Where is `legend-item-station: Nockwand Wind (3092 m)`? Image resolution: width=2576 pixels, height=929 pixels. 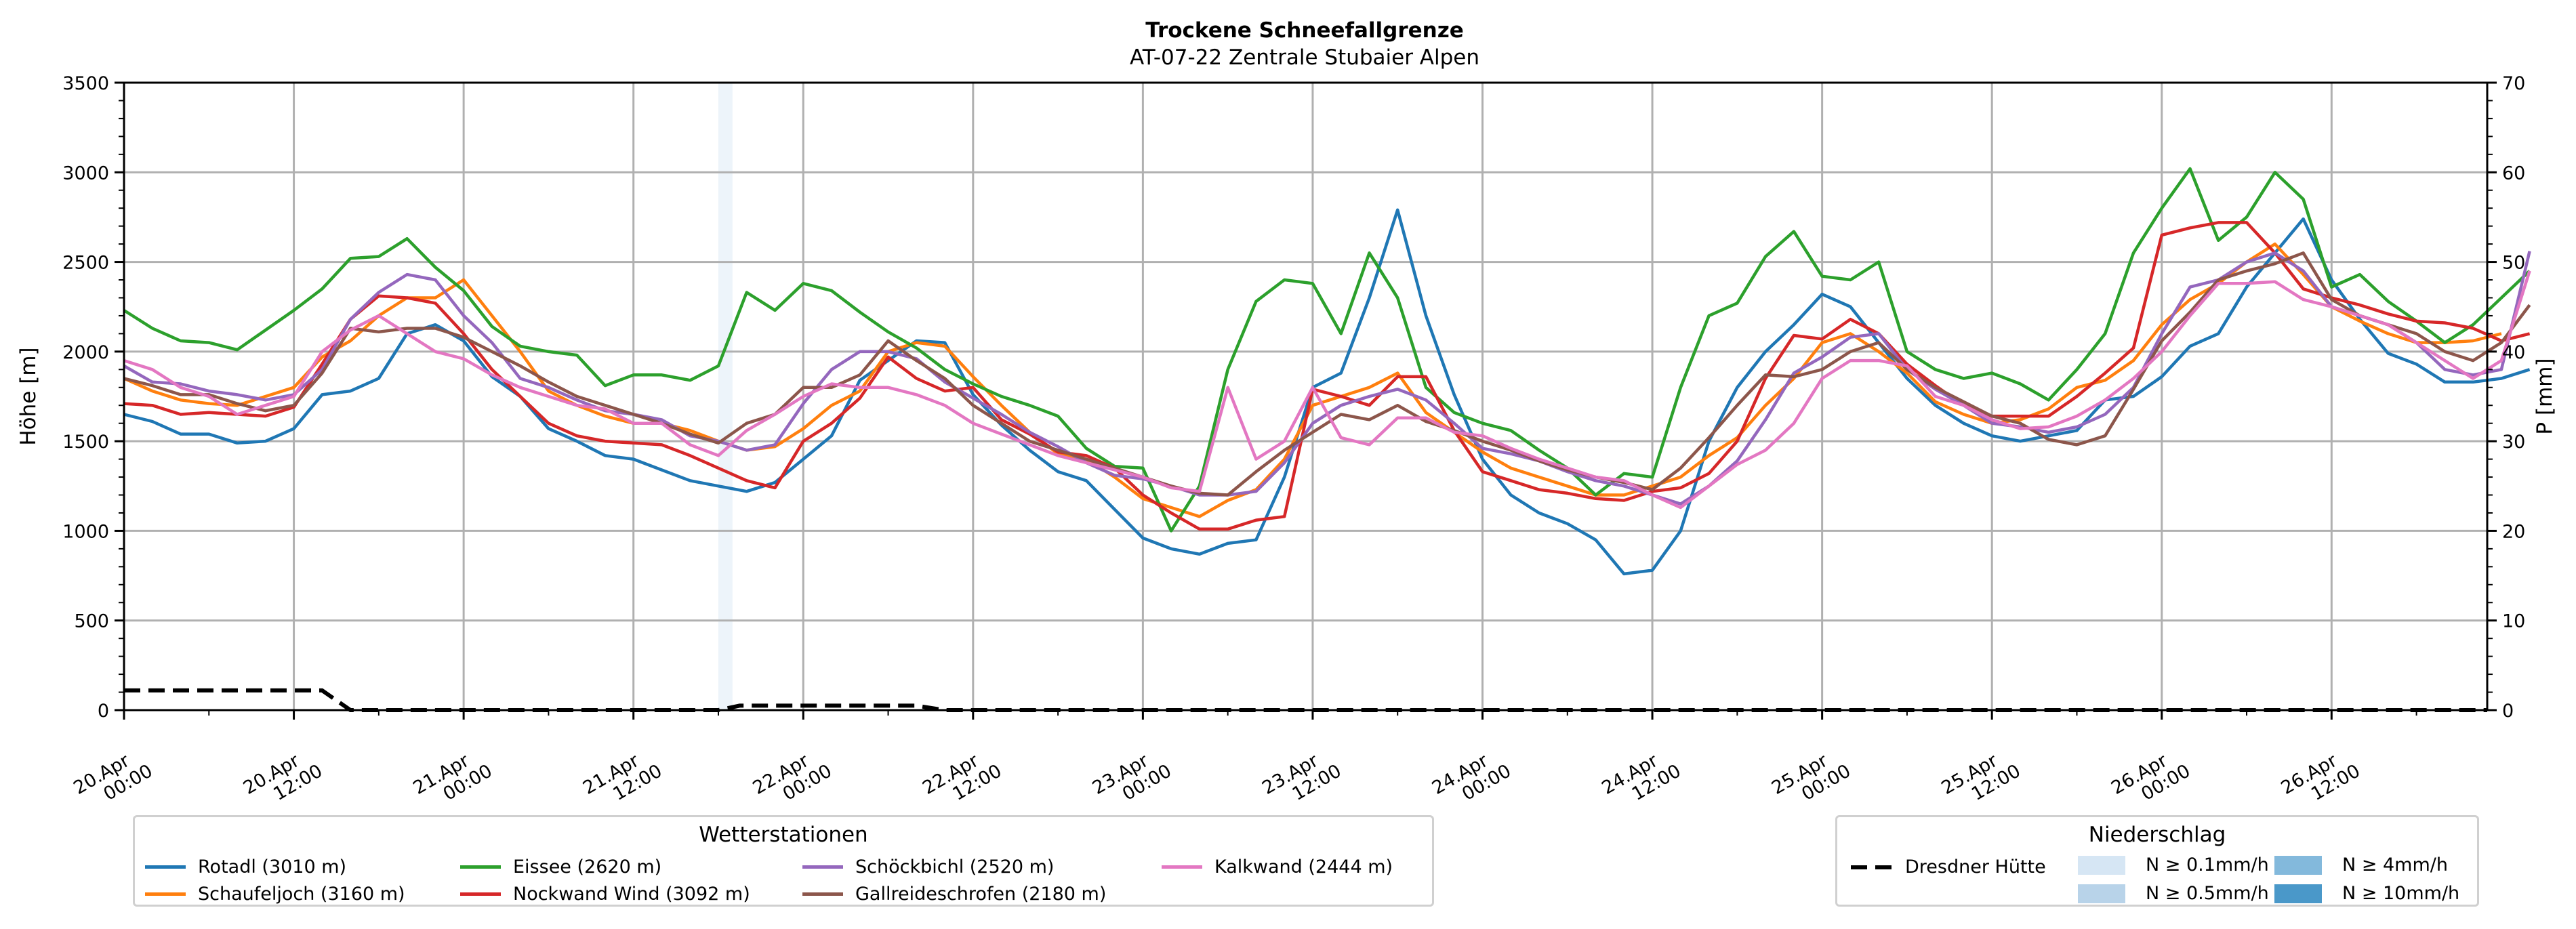
legend-item-station: Nockwand Wind (3092 m) is located at coordinates (605, 894).